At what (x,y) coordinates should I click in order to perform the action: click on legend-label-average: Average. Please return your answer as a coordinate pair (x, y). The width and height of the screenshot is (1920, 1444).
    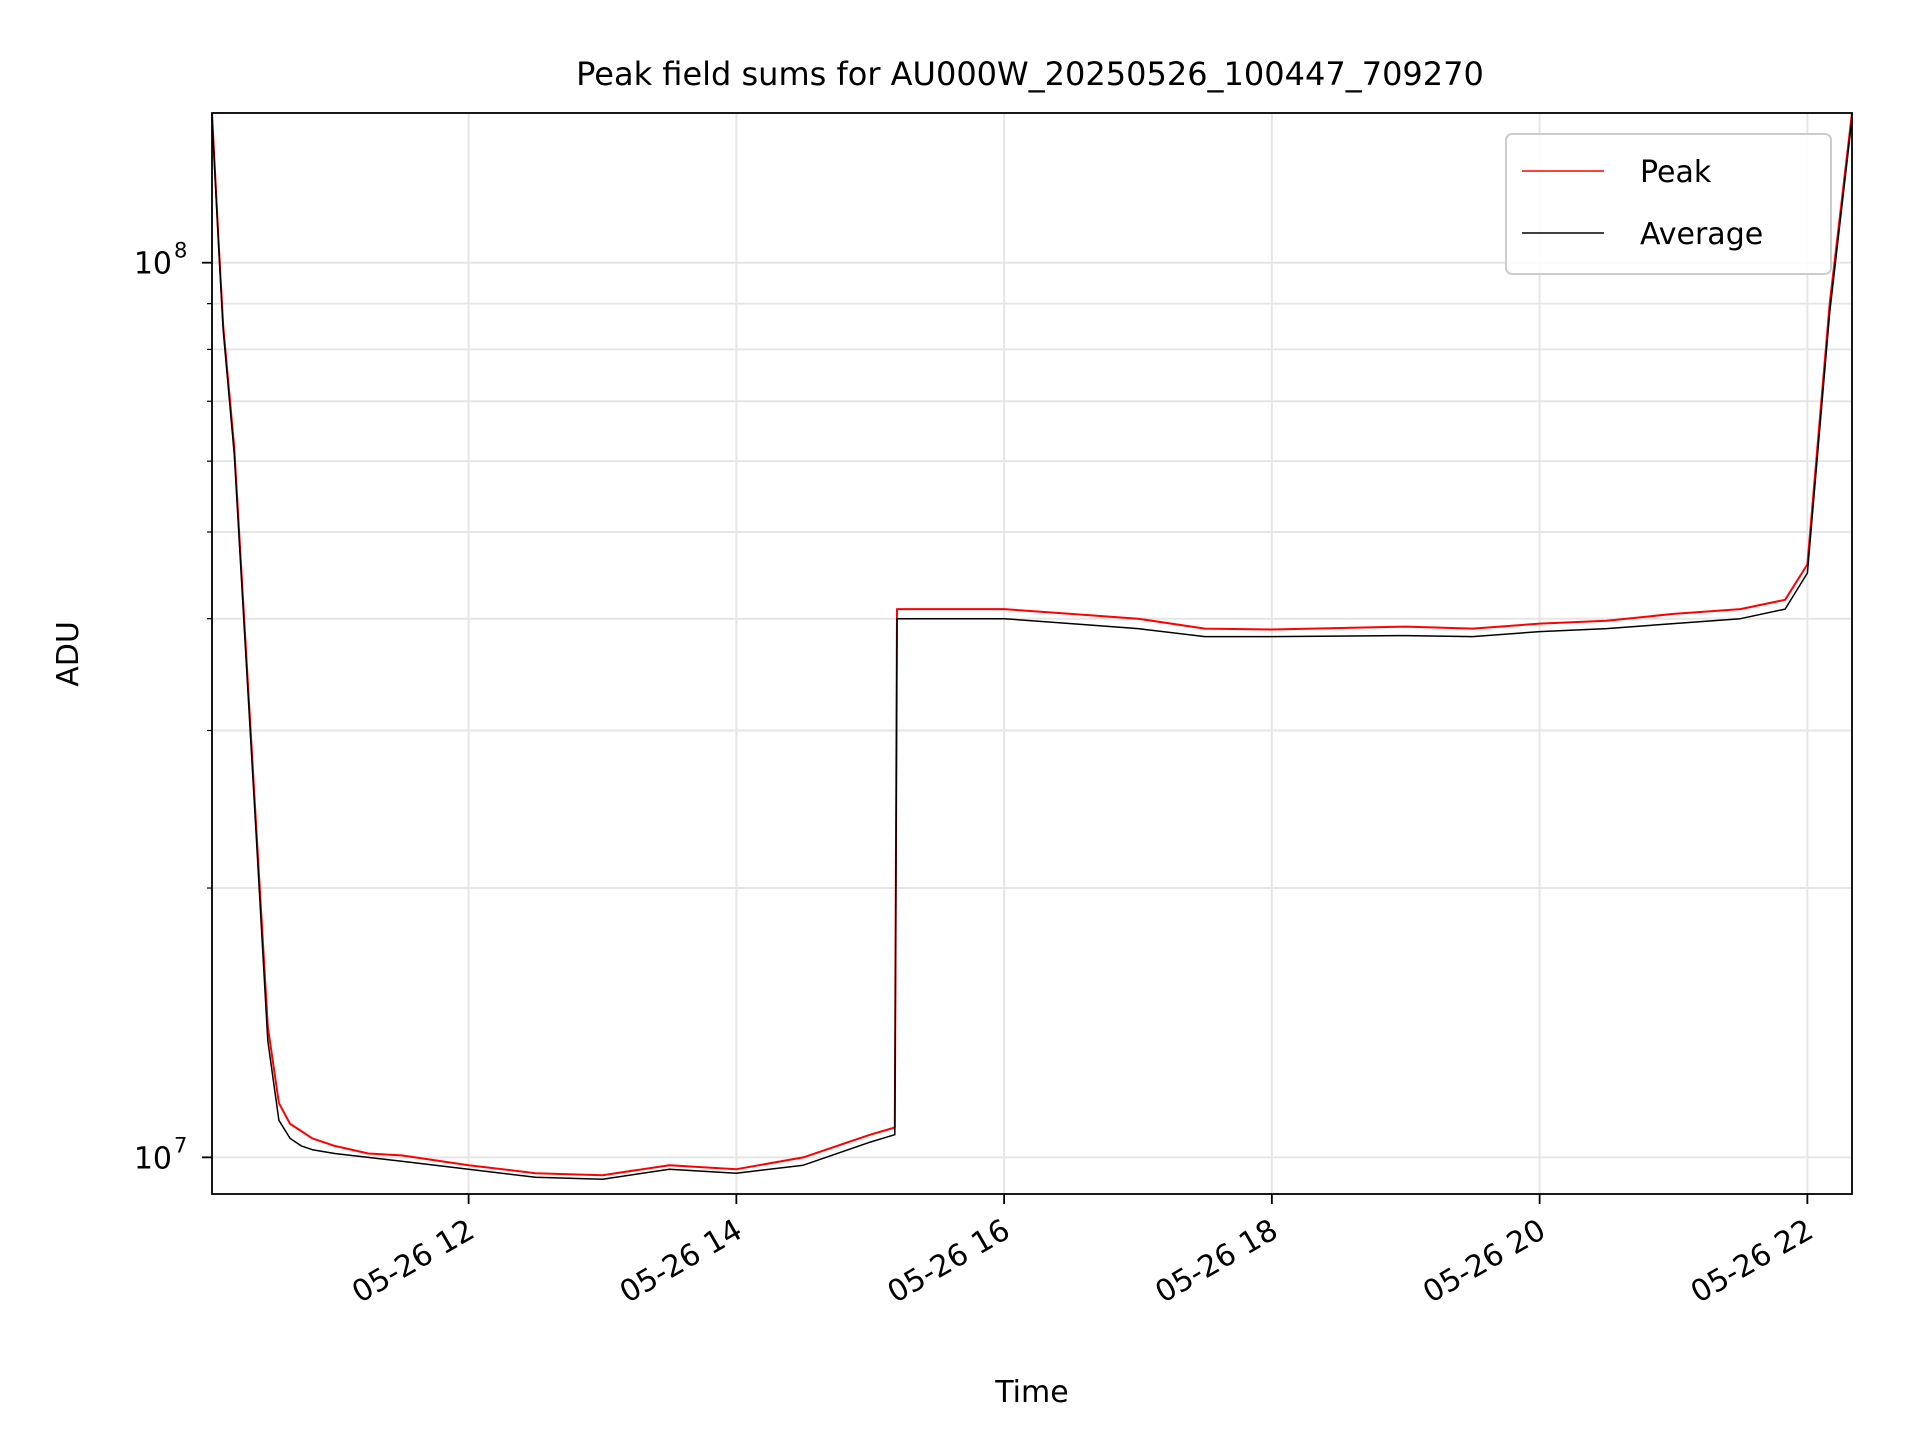
    Looking at the image, I should click on (1701, 234).